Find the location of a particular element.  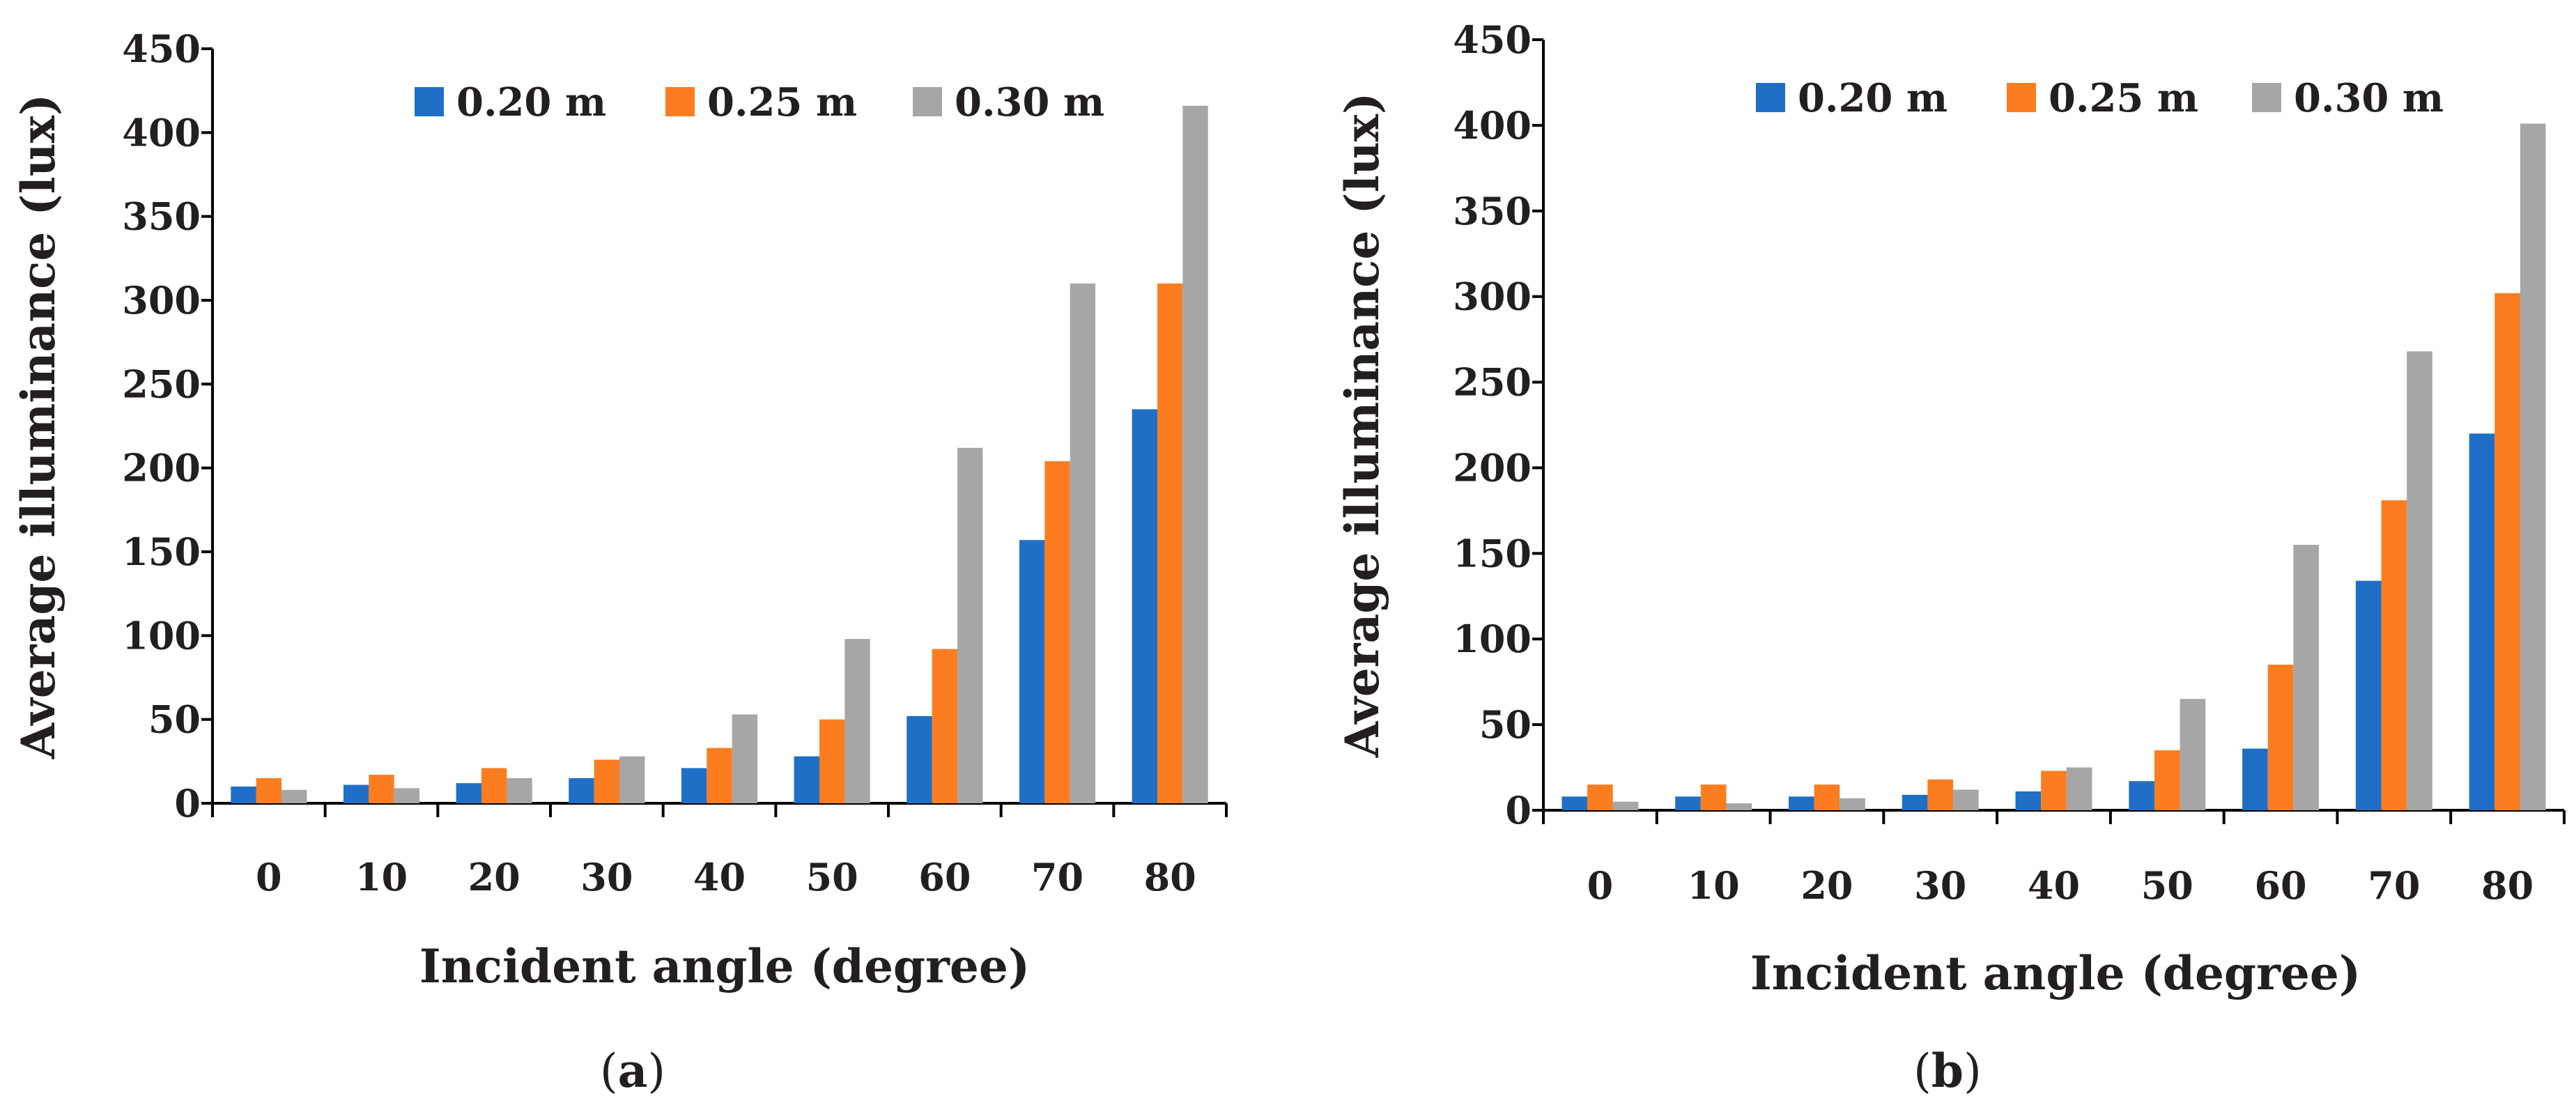

y-tick-labels-a: 0 50 100 150 200 250 300 350 400 450 is located at coordinates (161, 426).